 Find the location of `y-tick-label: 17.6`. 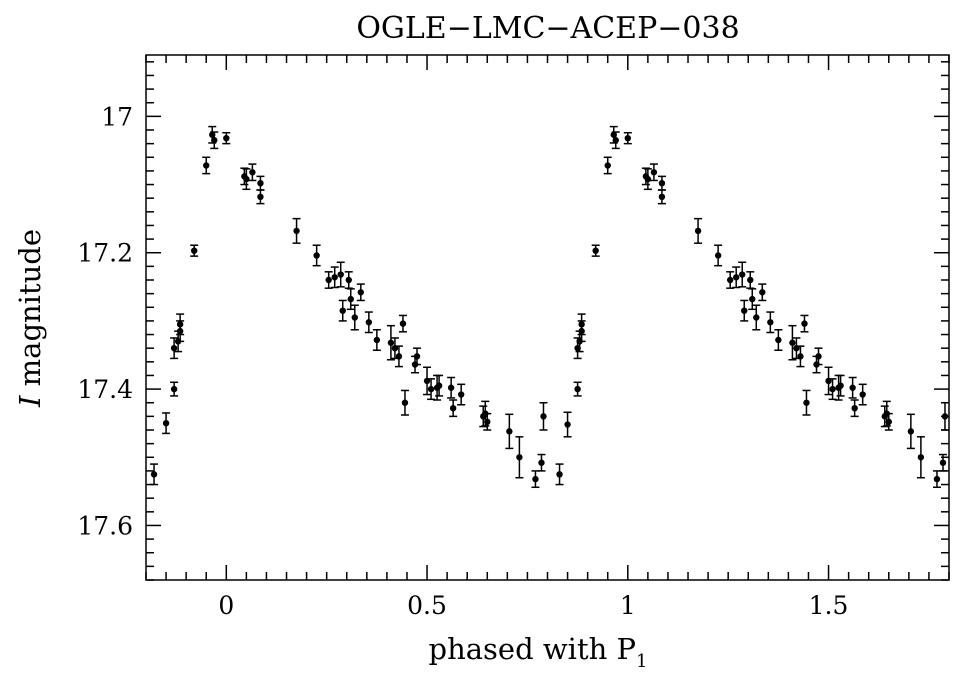

y-tick-label: 17.6 is located at coordinates (105, 525).